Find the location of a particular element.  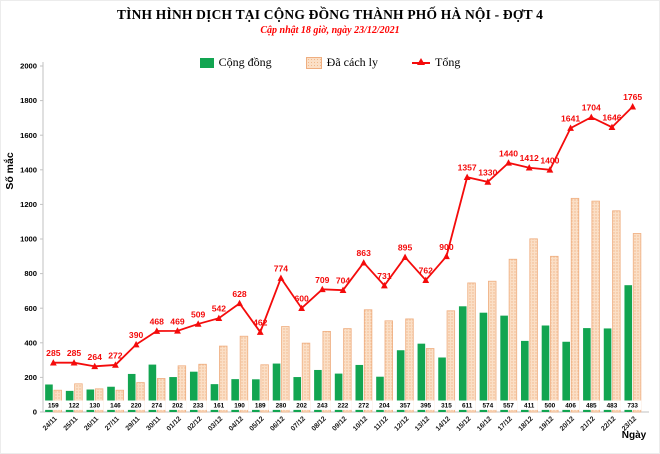

x-axis-title: Ngày is located at coordinates (634, 435).